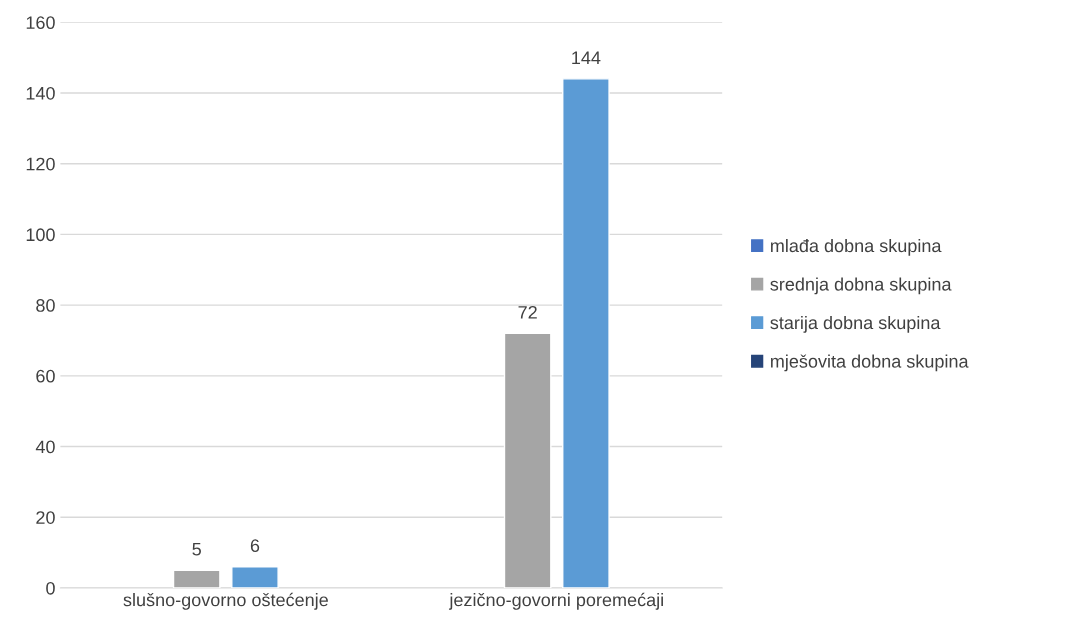  I want to click on data-label: 6, so click(255, 546).